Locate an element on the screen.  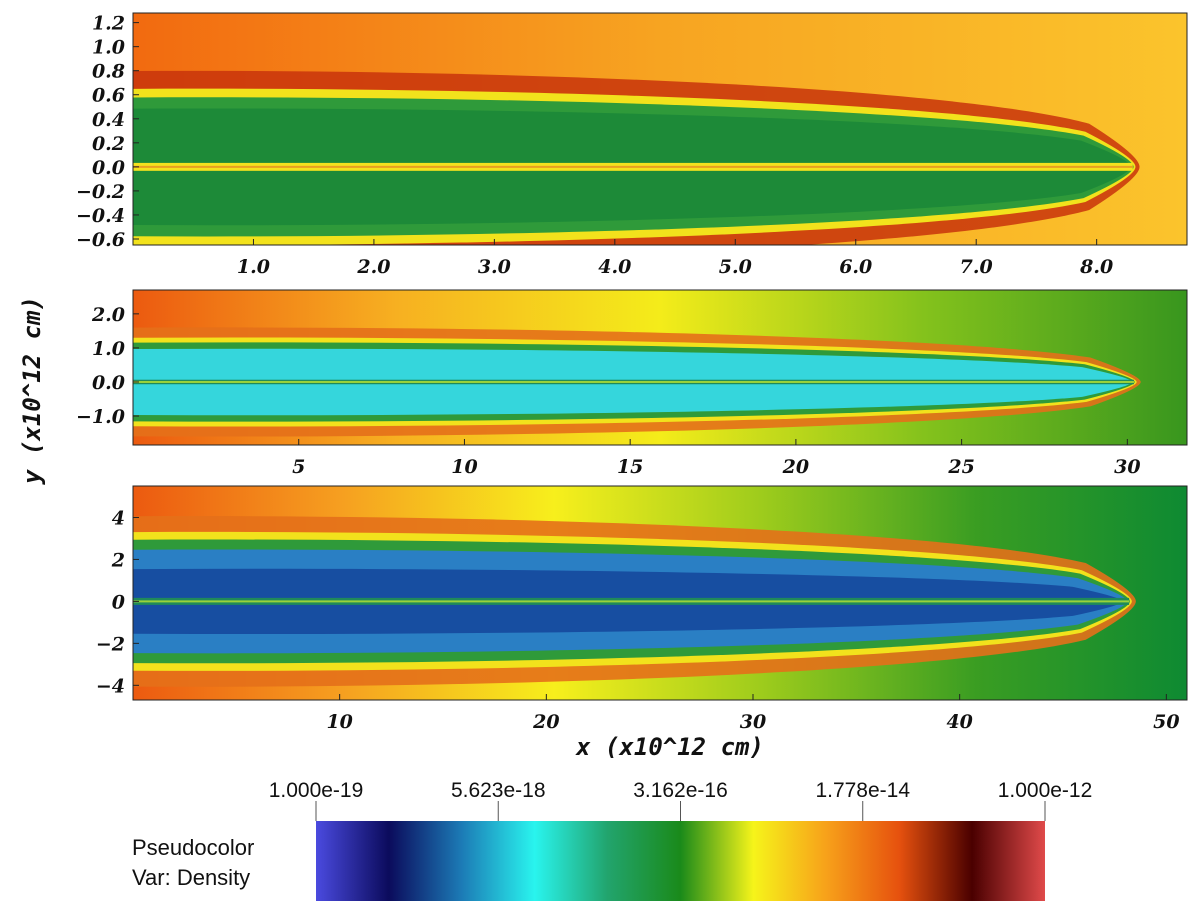
legend-variable: Var: Density is located at coordinates (191, 877).